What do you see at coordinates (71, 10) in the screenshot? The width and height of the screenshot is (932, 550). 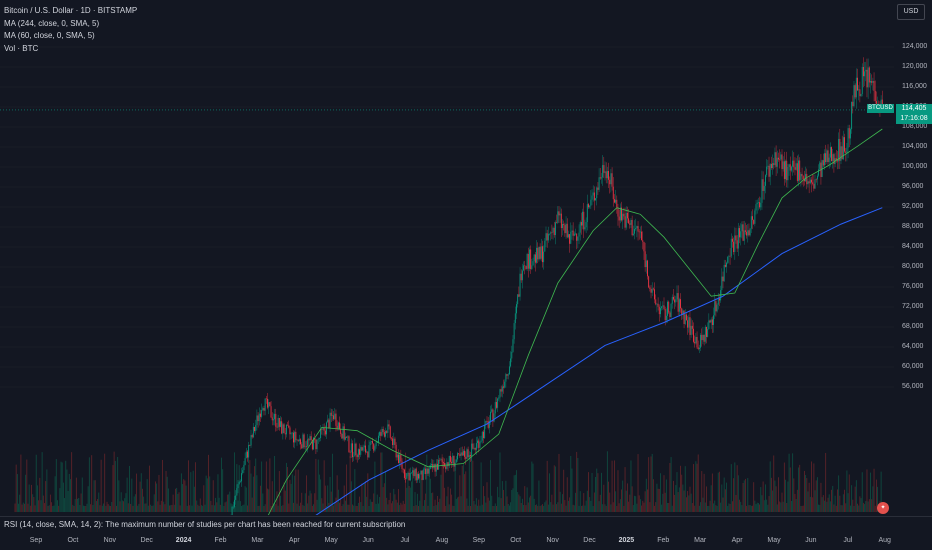 I see `symbol-title: Bitcoin / U.S. Dollar · 1D · BITSTAMP` at bounding box center [71, 10].